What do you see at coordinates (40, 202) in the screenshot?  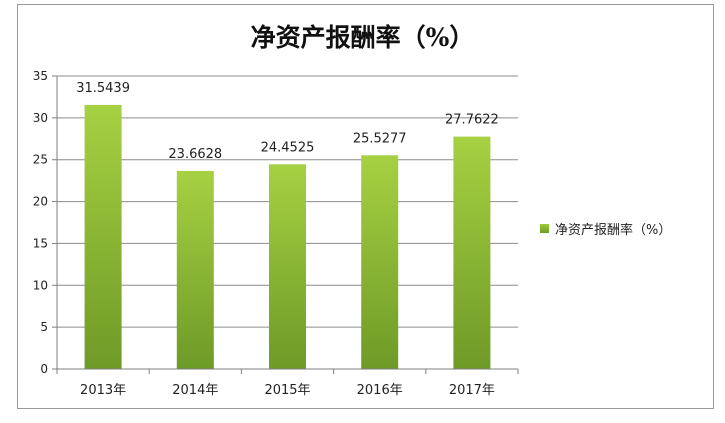 I see `y-tick-label: 20` at bounding box center [40, 202].